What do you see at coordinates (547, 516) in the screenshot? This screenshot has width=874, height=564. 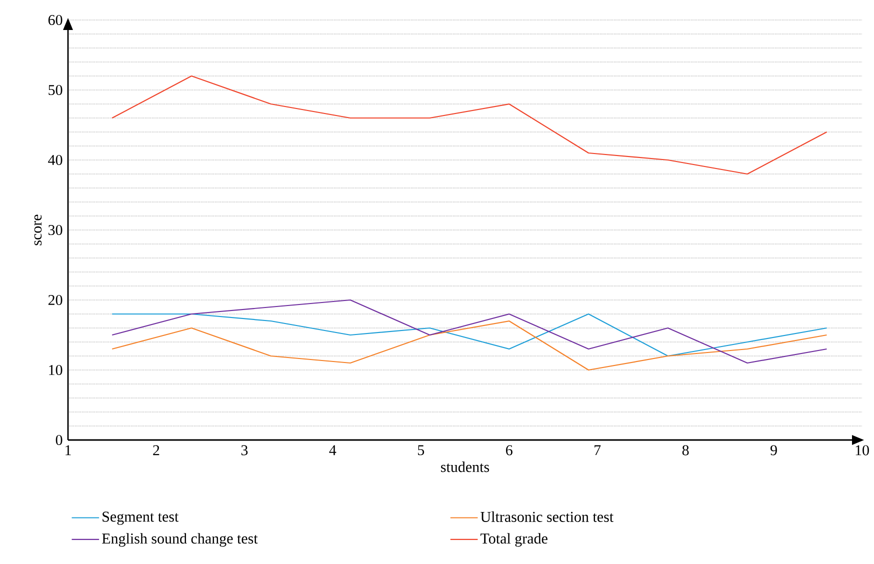 I see `legend-label: Ultrasonic section test` at bounding box center [547, 516].